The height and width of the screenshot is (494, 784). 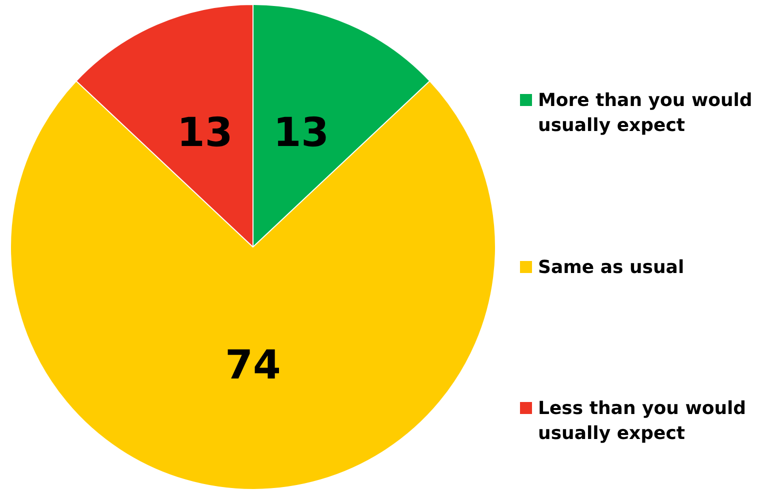 I want to click on data-label: 74, so click(x=253, y=365).